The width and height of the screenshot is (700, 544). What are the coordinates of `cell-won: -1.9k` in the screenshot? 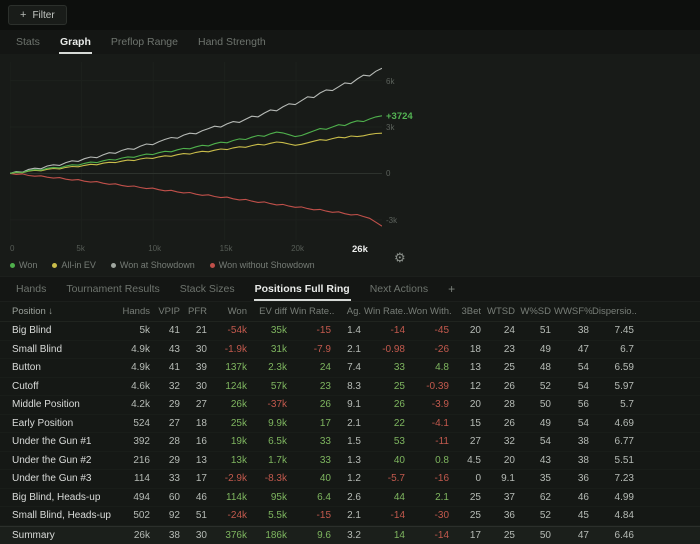 It's located at (235, 349).